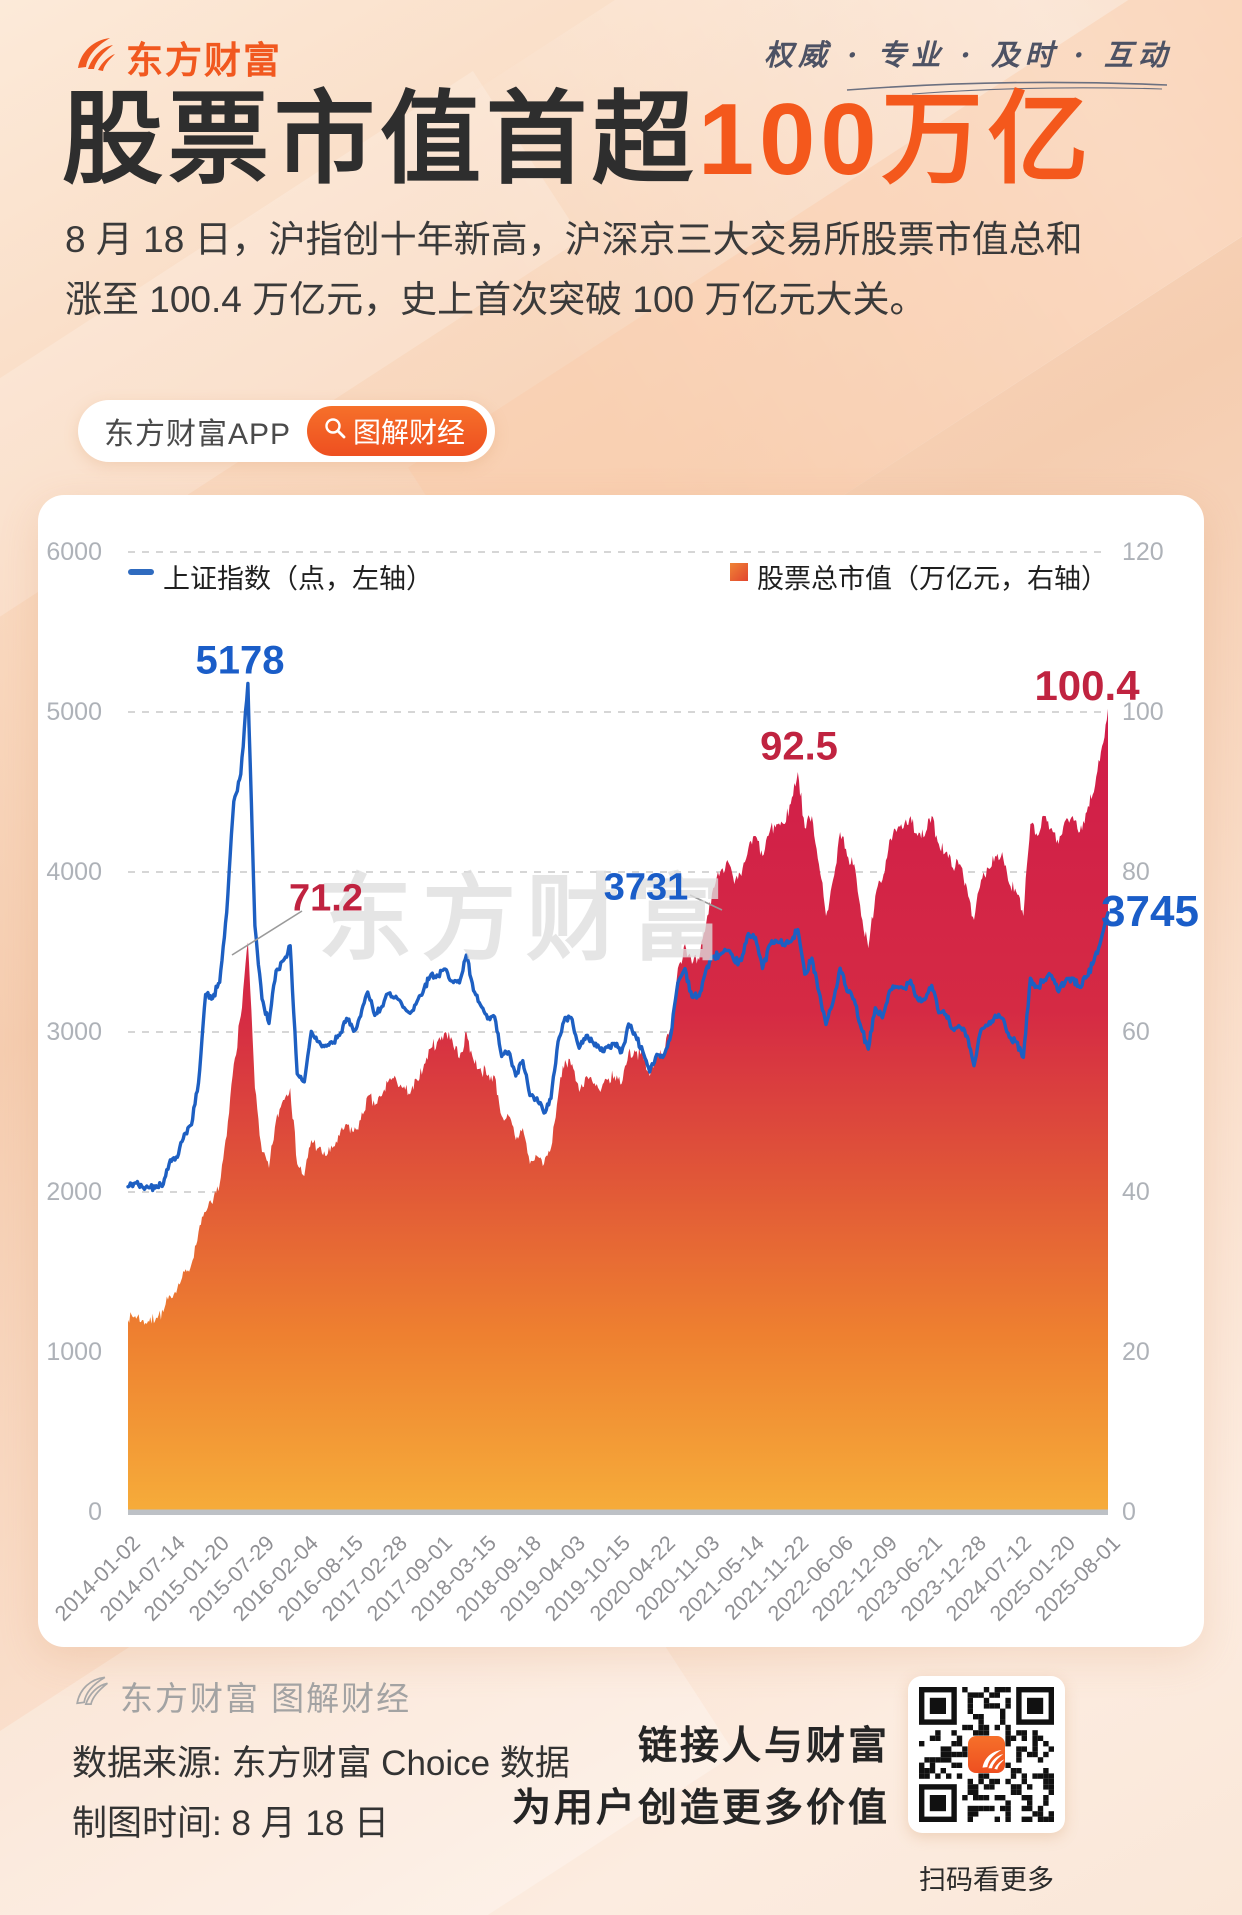 The height and width of the screenshot is (1915, 1242). What do you see at coordinates (335, 431) in the screenshot?
I see `search-icon` at bounding box center [335, 431].